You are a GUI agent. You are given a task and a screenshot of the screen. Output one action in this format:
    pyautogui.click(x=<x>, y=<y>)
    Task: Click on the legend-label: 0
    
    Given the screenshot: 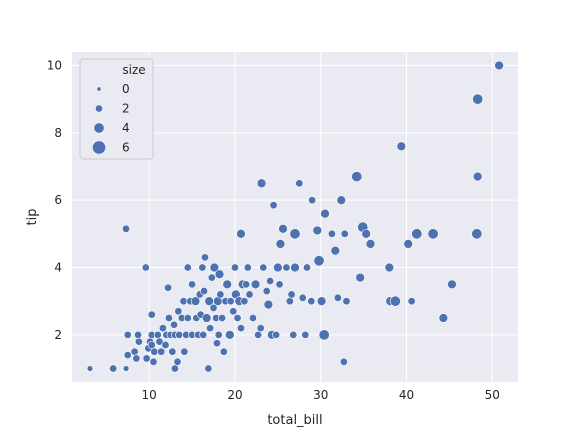 What is the action you would take?
    pyautogui.click(x=126, y=89)
    